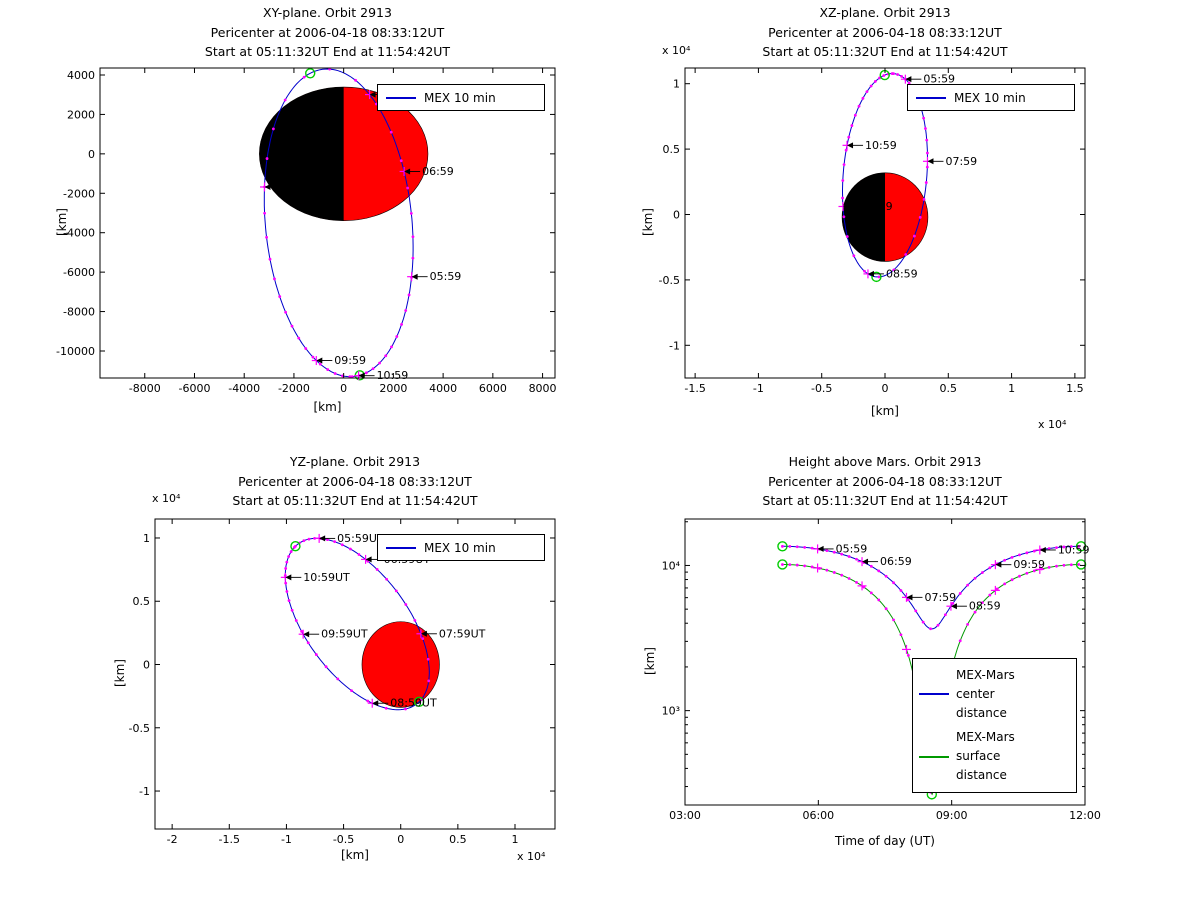  Describe the element at coordinates (145, 388) in the screenshot. I see `x-tick-label: -8000` at that location.